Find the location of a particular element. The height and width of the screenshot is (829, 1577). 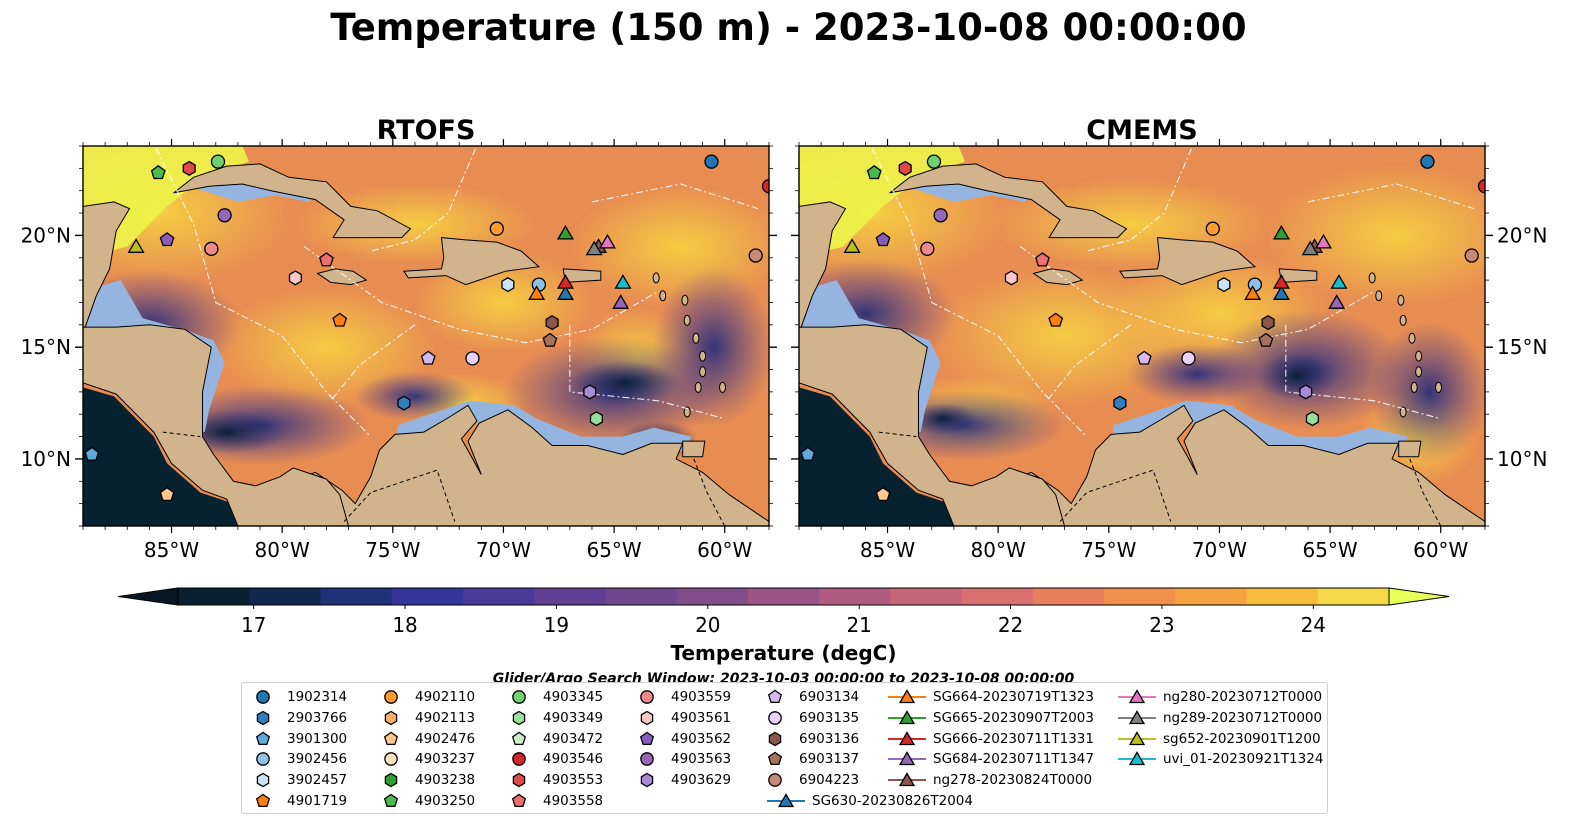

land-south-america is located at coordinates (503, 465).